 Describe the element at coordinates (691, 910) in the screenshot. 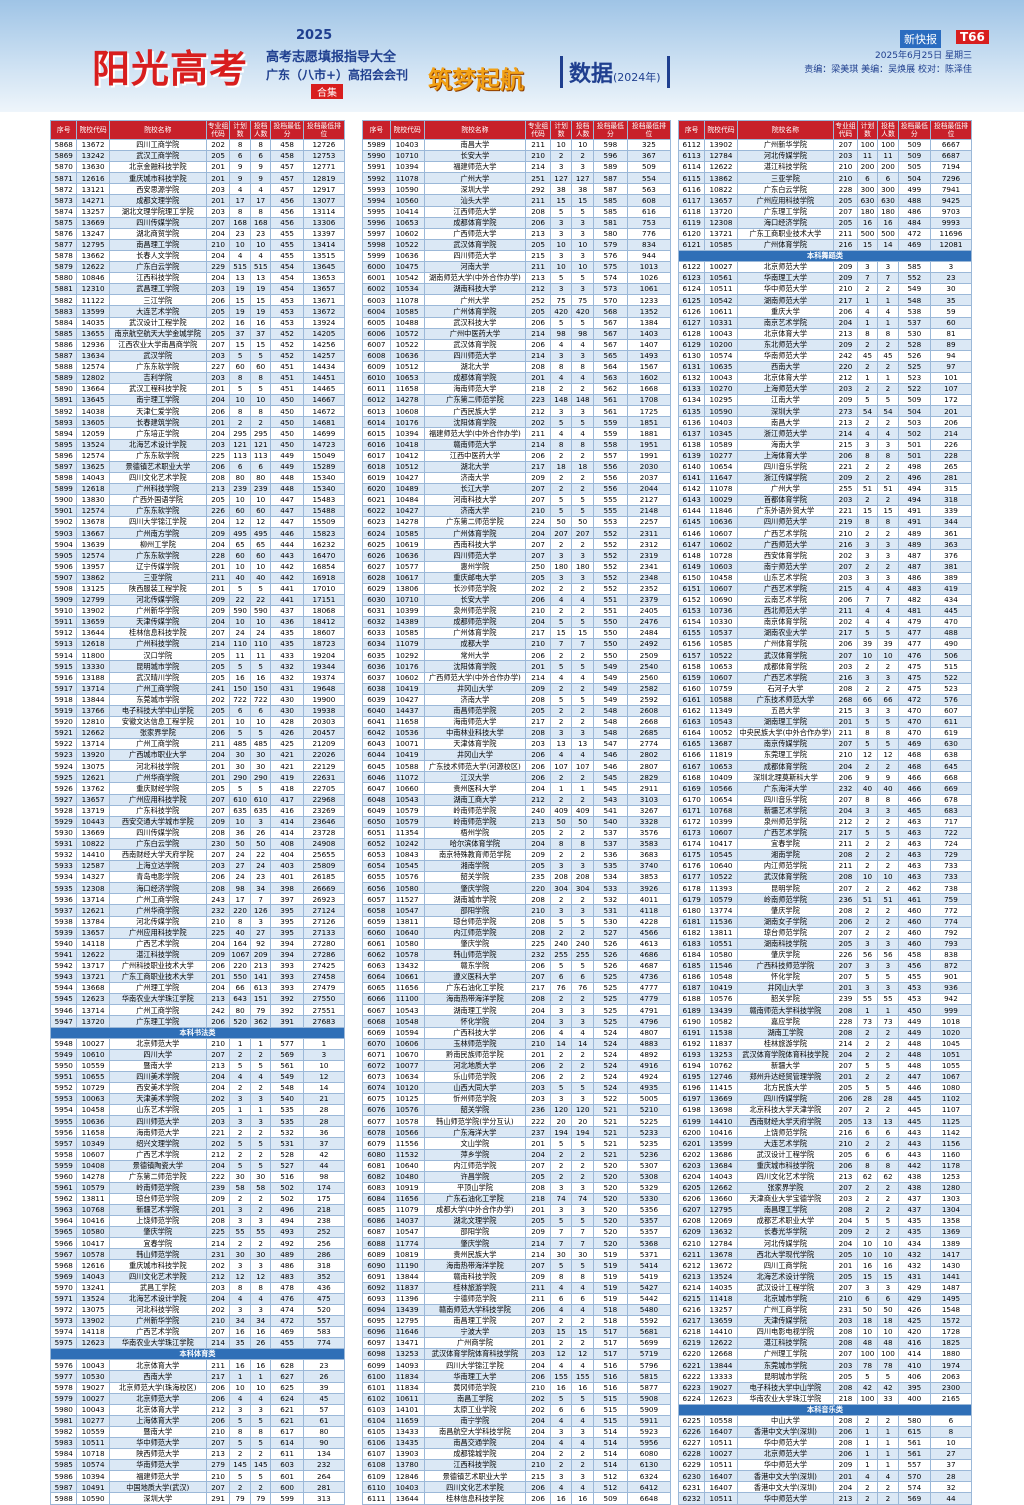

I see `table-cell: 6180` at that location.